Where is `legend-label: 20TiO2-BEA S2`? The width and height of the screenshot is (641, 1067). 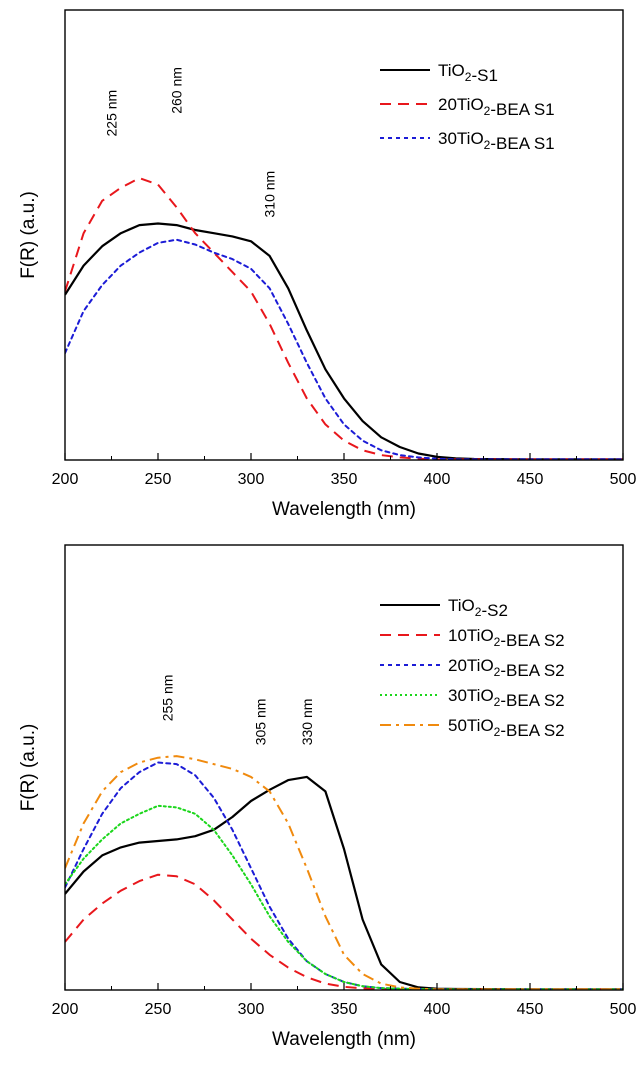 legend-label: 20TiO2-BEA S2 is located at coordinates (506, 668).